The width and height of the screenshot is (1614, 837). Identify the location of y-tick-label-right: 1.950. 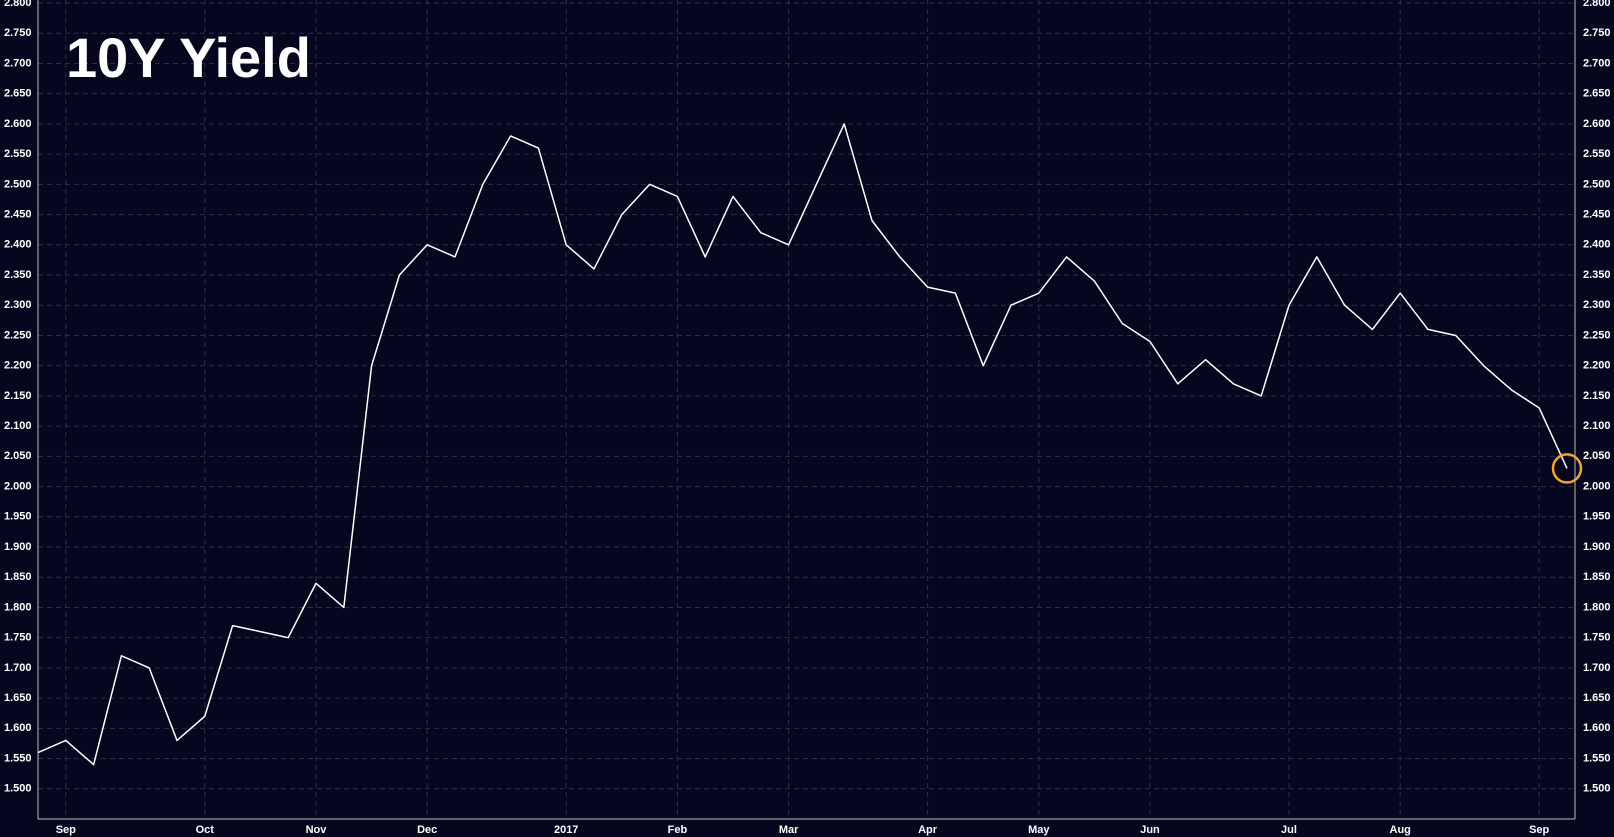
(1597, 517).